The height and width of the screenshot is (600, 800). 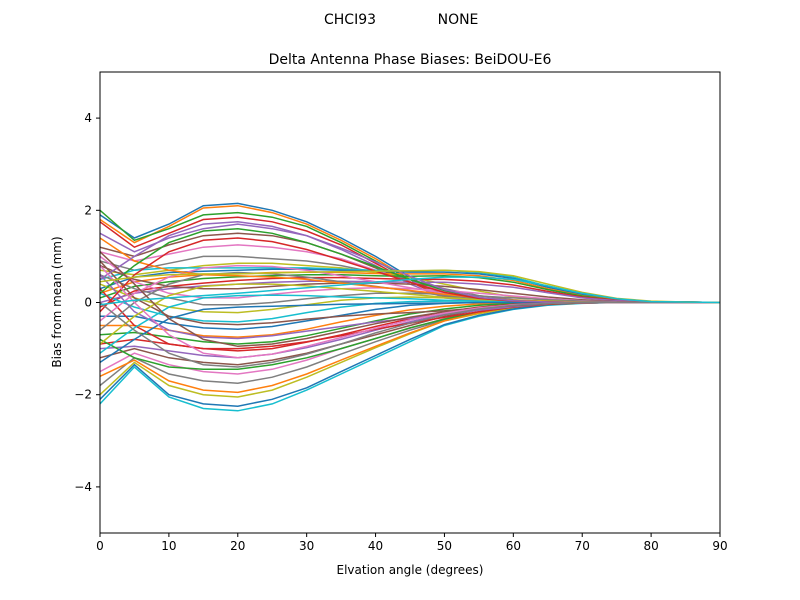 What do you see at coordinates (410, 291) in the screenshot?
I see `series-line-s50` at bounding box center [410, 291].